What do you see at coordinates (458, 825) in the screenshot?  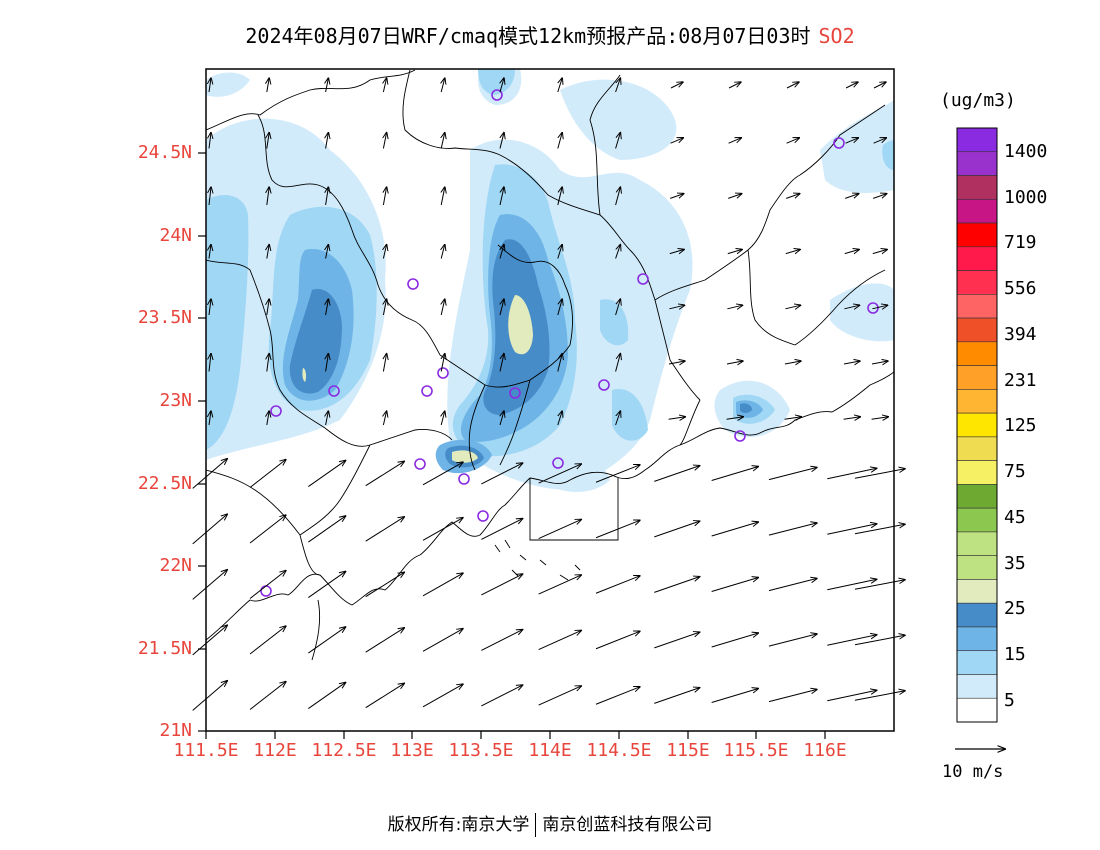 I see `footer-left: 版权所有:南京大学` at bounding box center [458, 825].